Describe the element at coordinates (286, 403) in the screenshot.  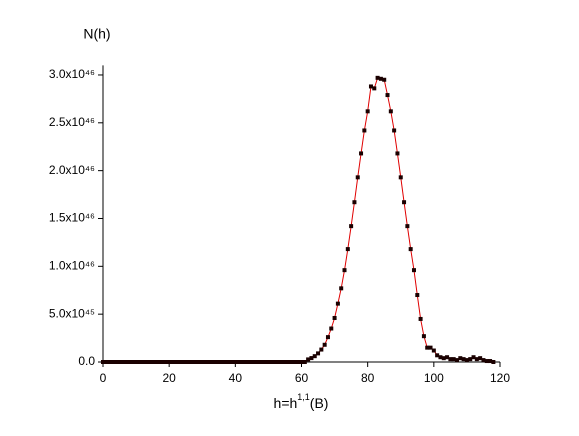
I see `x-label-base: h=h` at that location.